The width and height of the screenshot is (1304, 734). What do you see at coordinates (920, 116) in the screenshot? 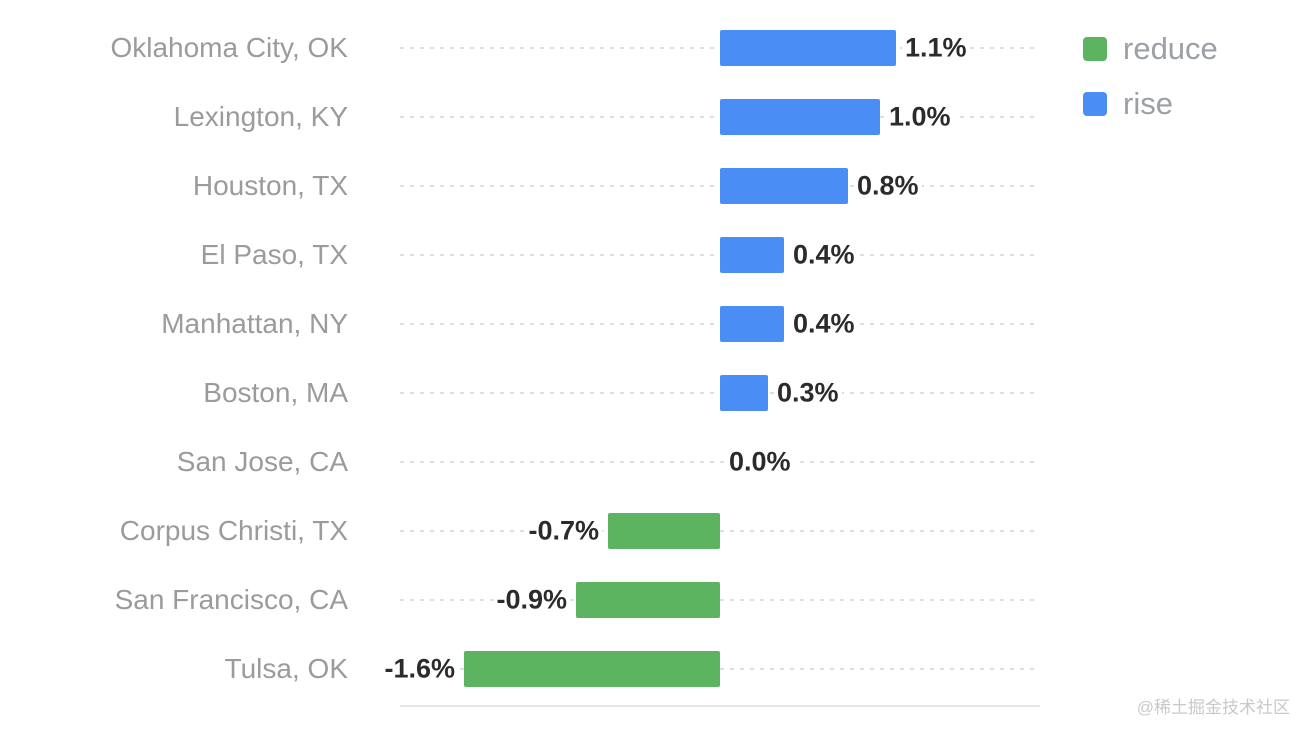
I see `value-label: 1.0%` at bounding box center [920, 116].